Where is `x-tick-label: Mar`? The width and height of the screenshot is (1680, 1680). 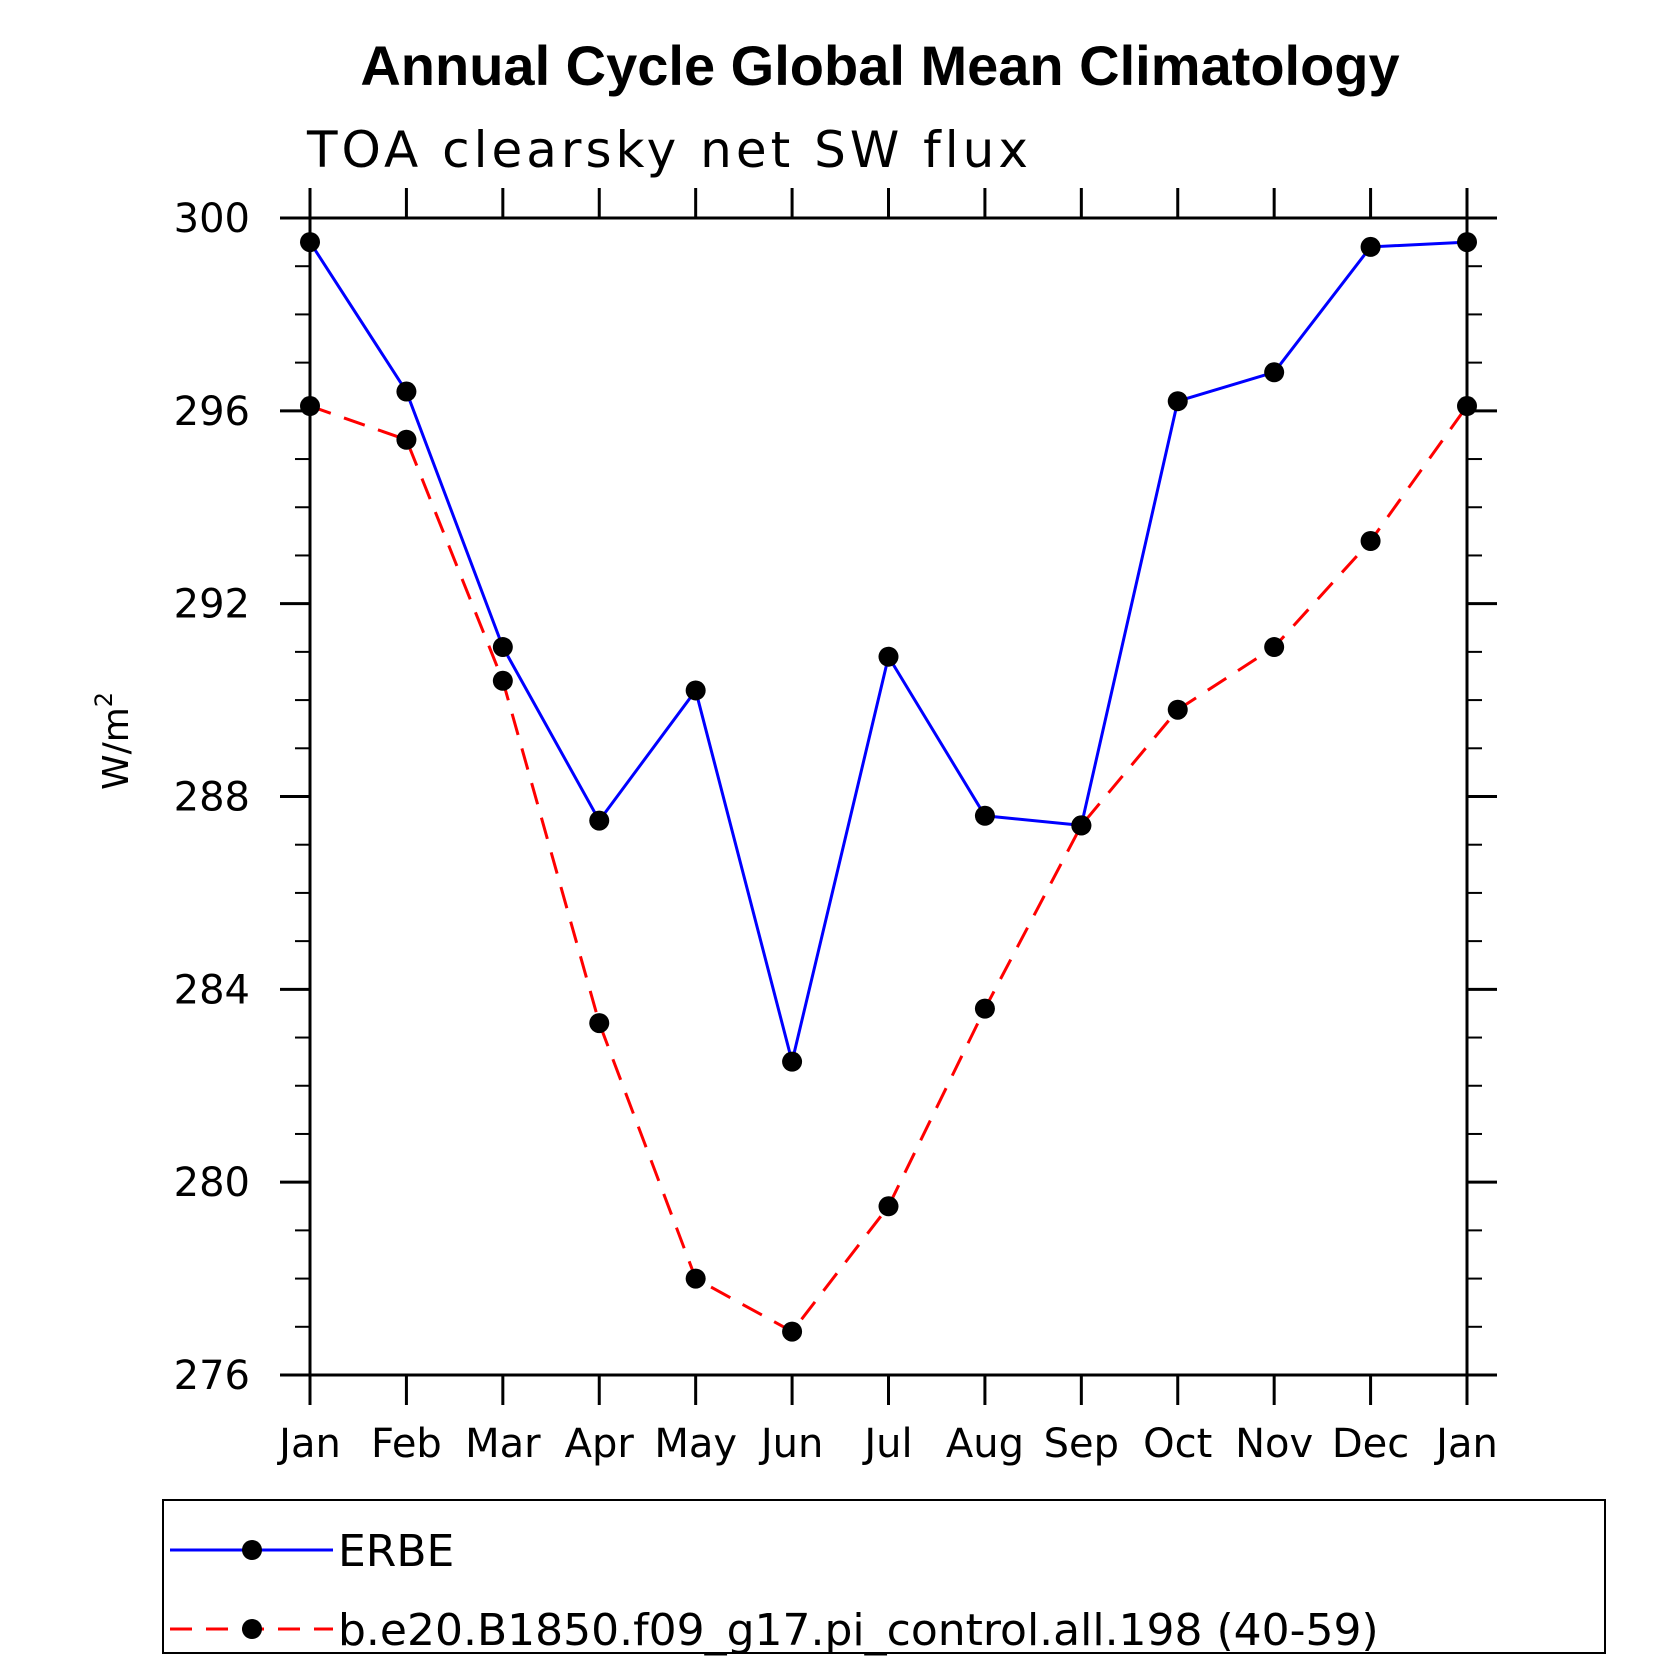 x-tick-label: Mar is located at coordinates (503, 1444).